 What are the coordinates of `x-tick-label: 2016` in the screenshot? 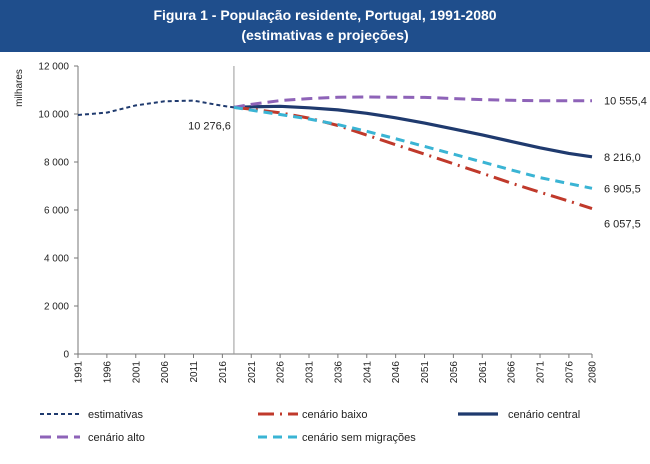 It's located at (223, 372).